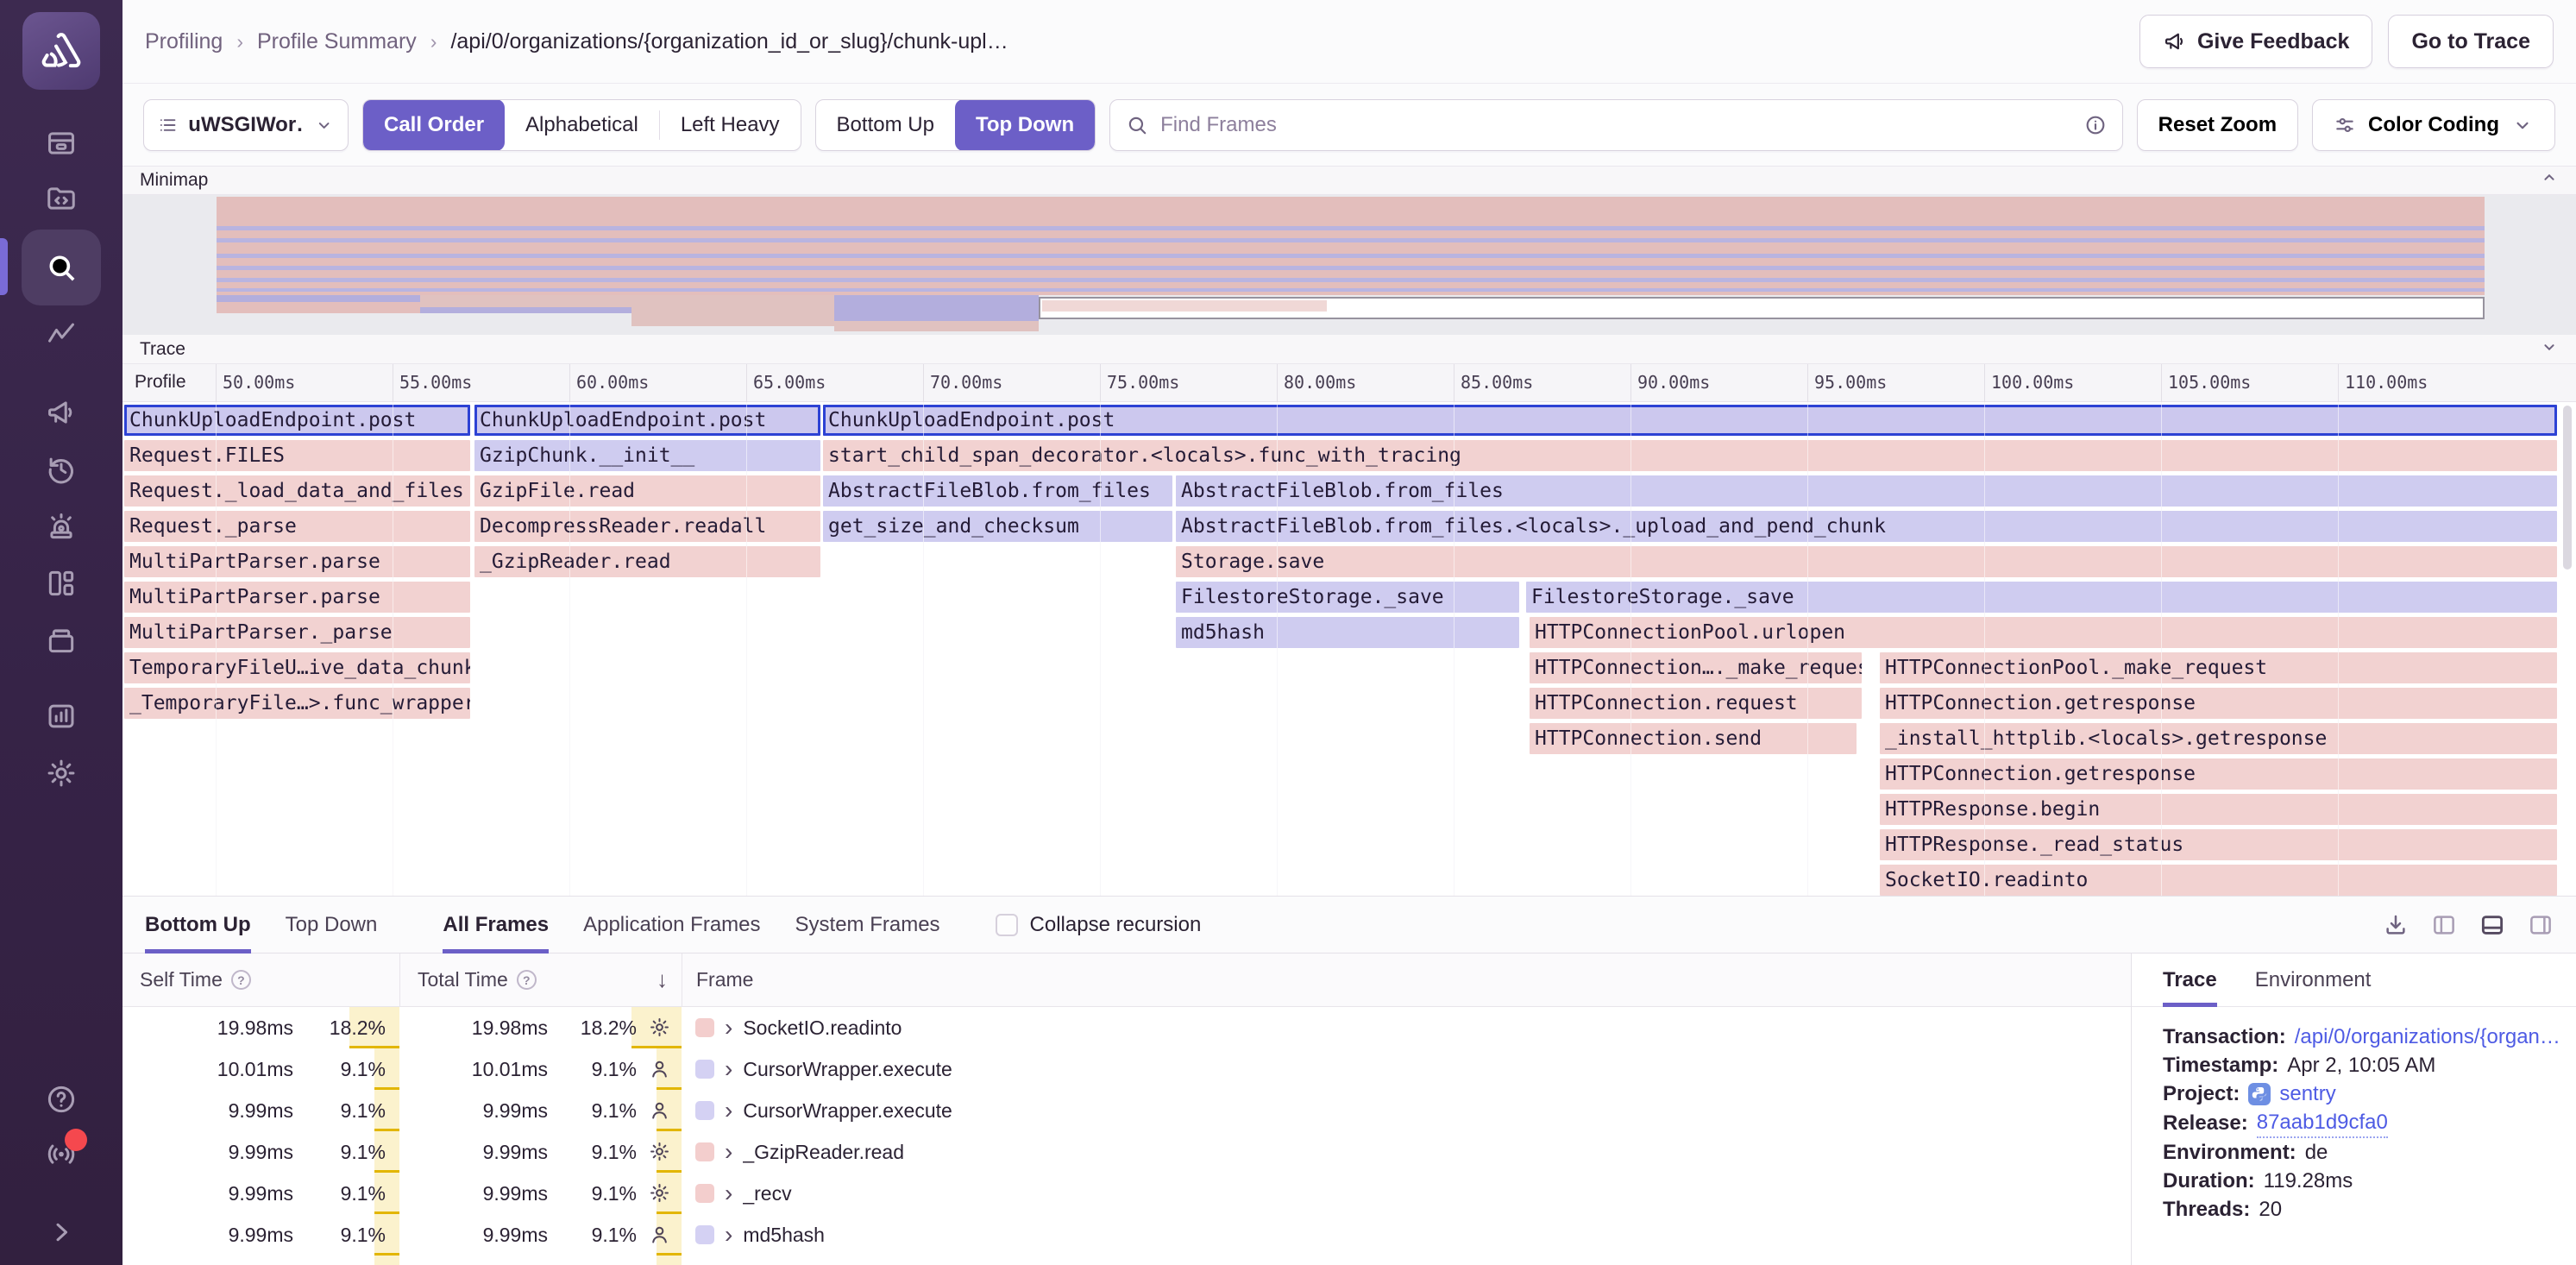  I want to click on sidebar-expand-chevron, so click(61, 1232).